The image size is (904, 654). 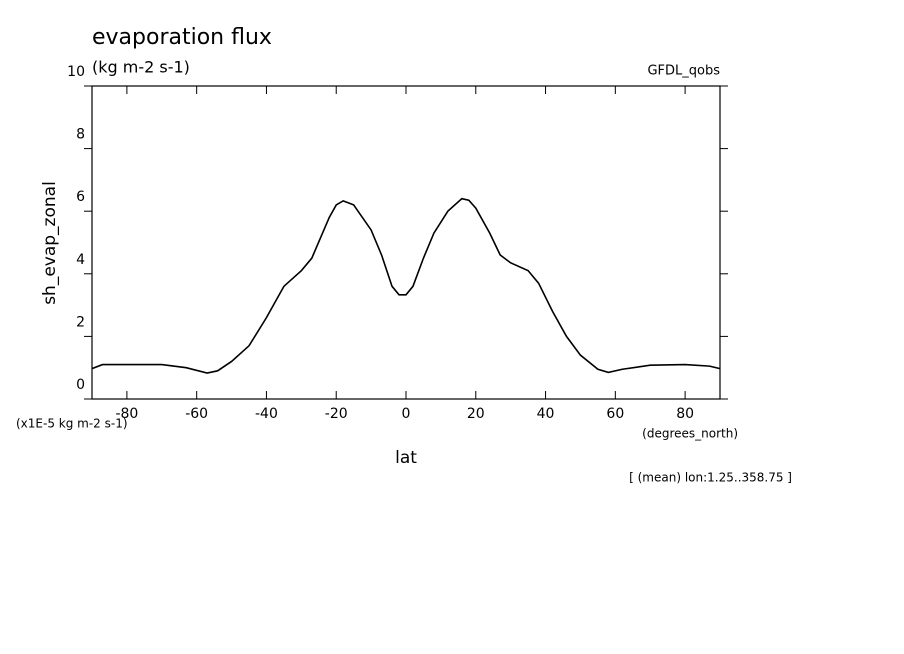 What do you see at coordinates (80, 260) in the screenshot?
I see `y-tick-label: 4` at bounding box center [80, 260].